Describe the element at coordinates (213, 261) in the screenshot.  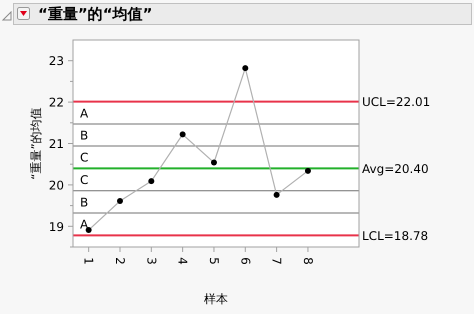
I see `x-tick-label: 5` at that location.